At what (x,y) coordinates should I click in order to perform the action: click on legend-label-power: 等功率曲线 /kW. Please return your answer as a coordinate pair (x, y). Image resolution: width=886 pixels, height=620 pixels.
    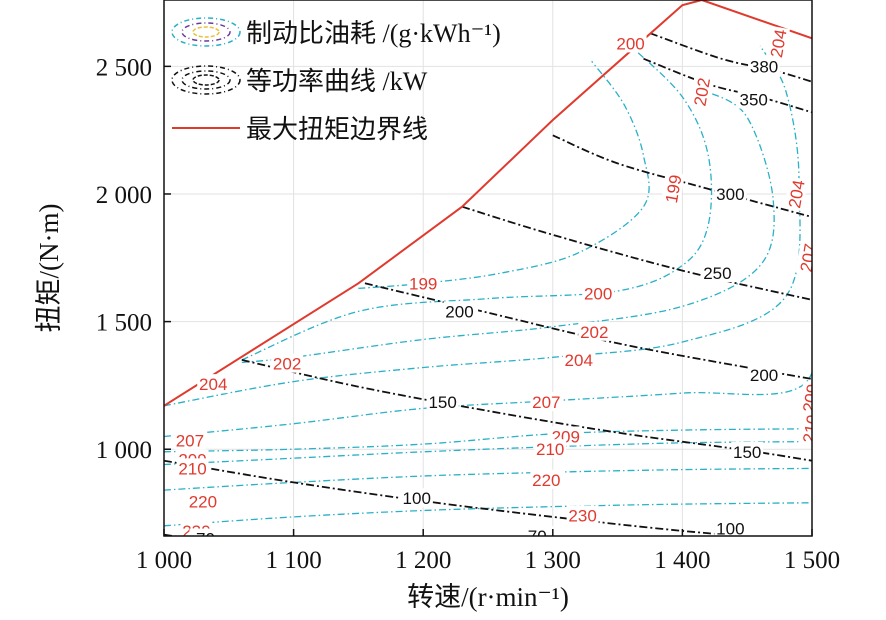
    Looking at the image, I should click on (337, 81).